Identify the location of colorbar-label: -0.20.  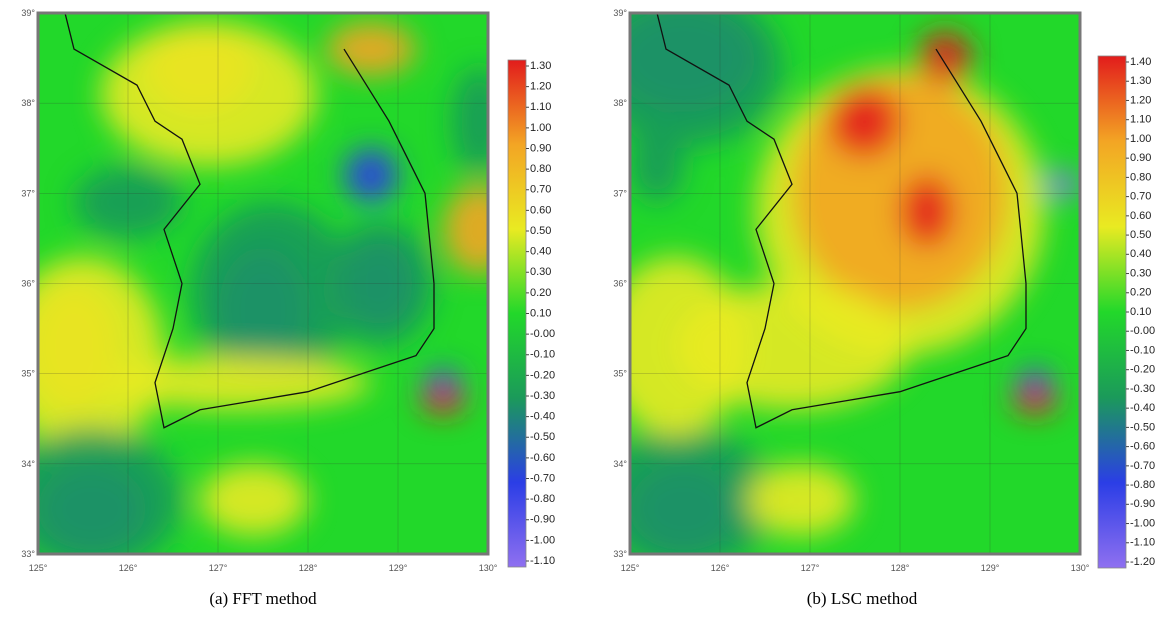
(542, 375).